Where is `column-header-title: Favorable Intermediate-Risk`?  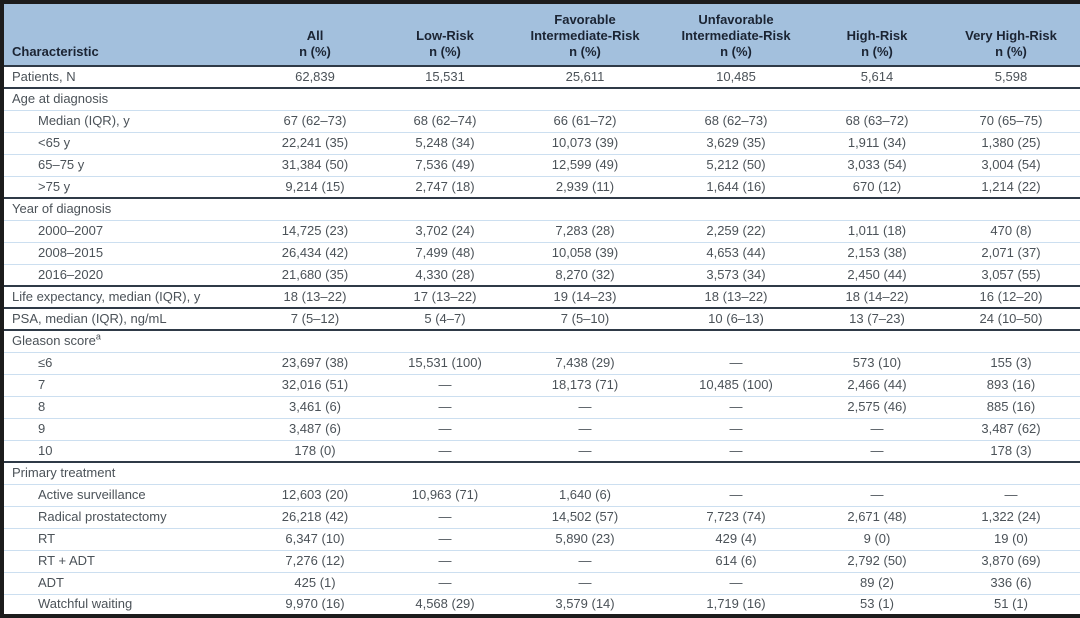 column-header-title: Favorable Intermediate-Risk is located at coordinates (585, 28).